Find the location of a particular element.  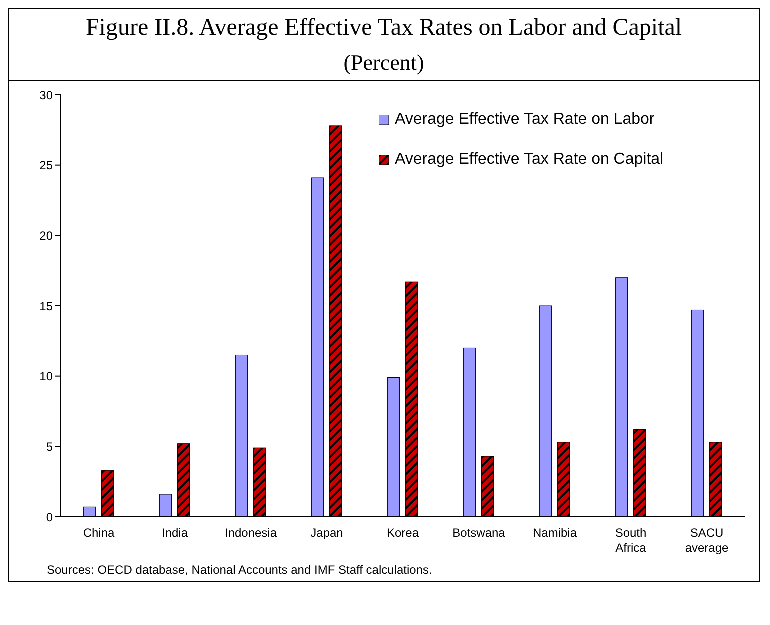

y-tick-label: 20 is located at coordinates (47, 235).